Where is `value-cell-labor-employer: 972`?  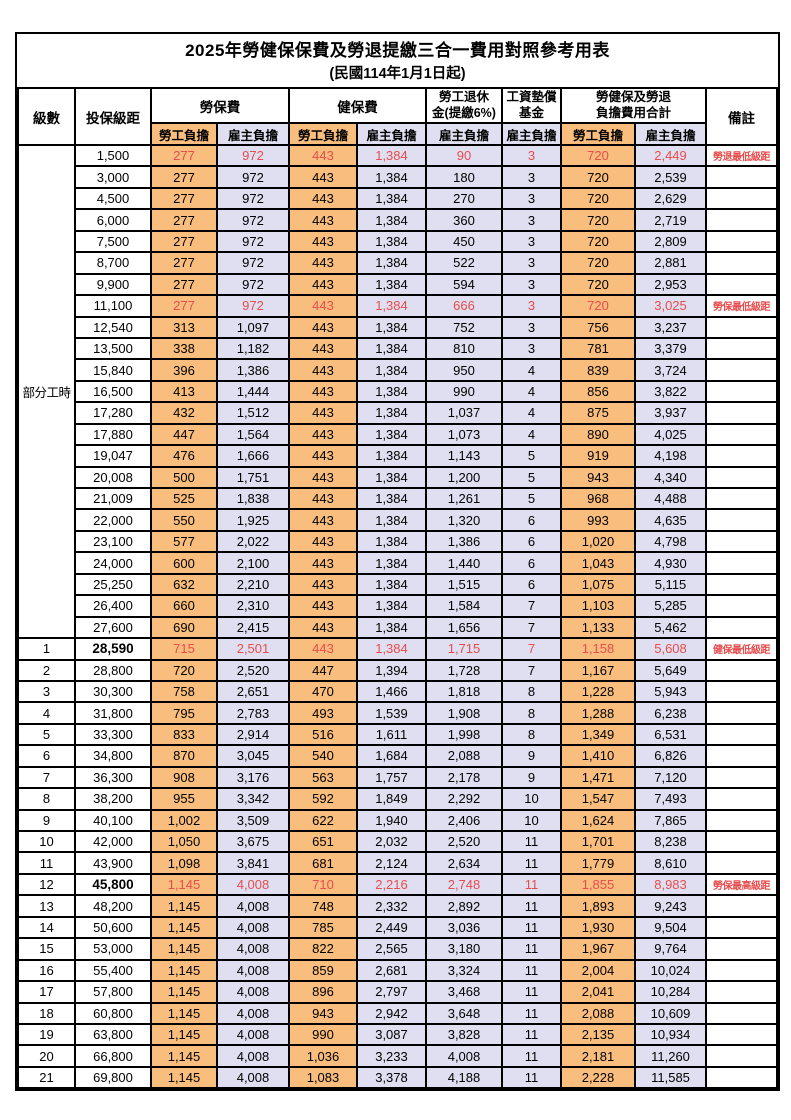 value-cell-labor-employer: 972 is located at coordinates (253, 263).